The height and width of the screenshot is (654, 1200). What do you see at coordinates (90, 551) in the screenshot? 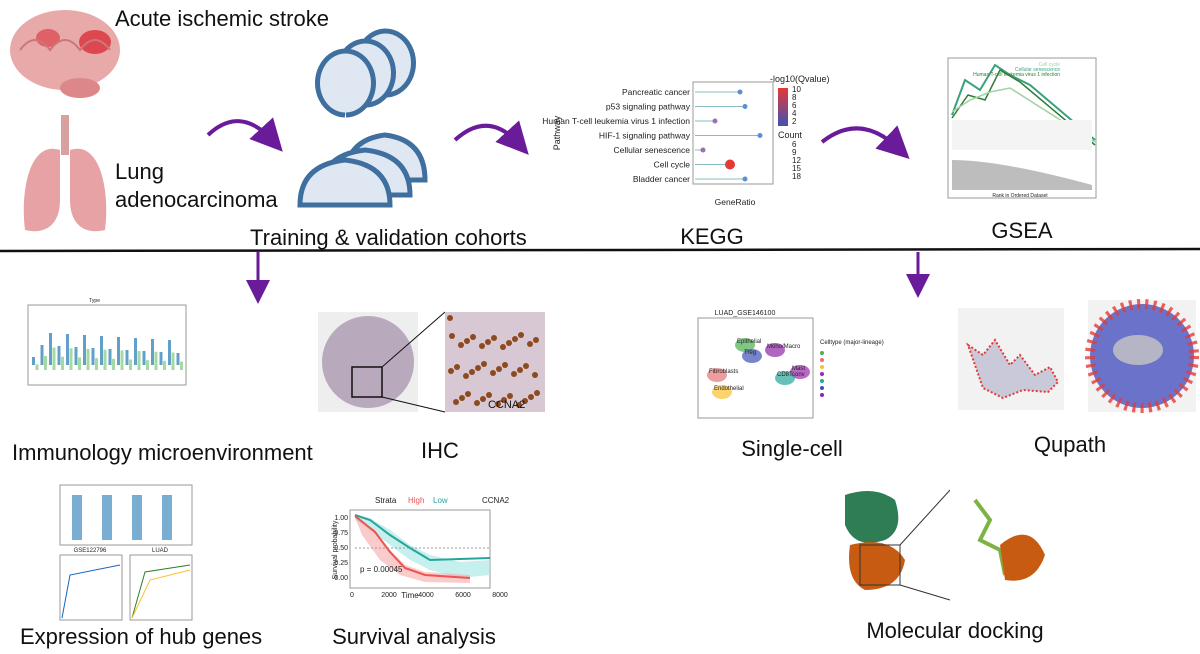
I see `small-label: GSE122796` at bounding box center [90, 551].